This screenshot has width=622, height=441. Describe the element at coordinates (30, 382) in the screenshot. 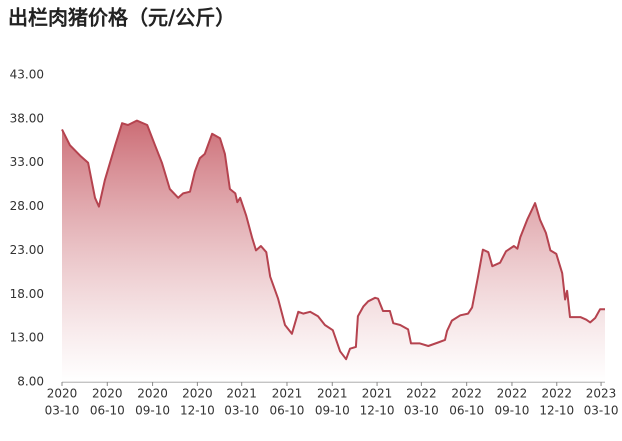

I see `y-tick-label: 8.00` at that location.